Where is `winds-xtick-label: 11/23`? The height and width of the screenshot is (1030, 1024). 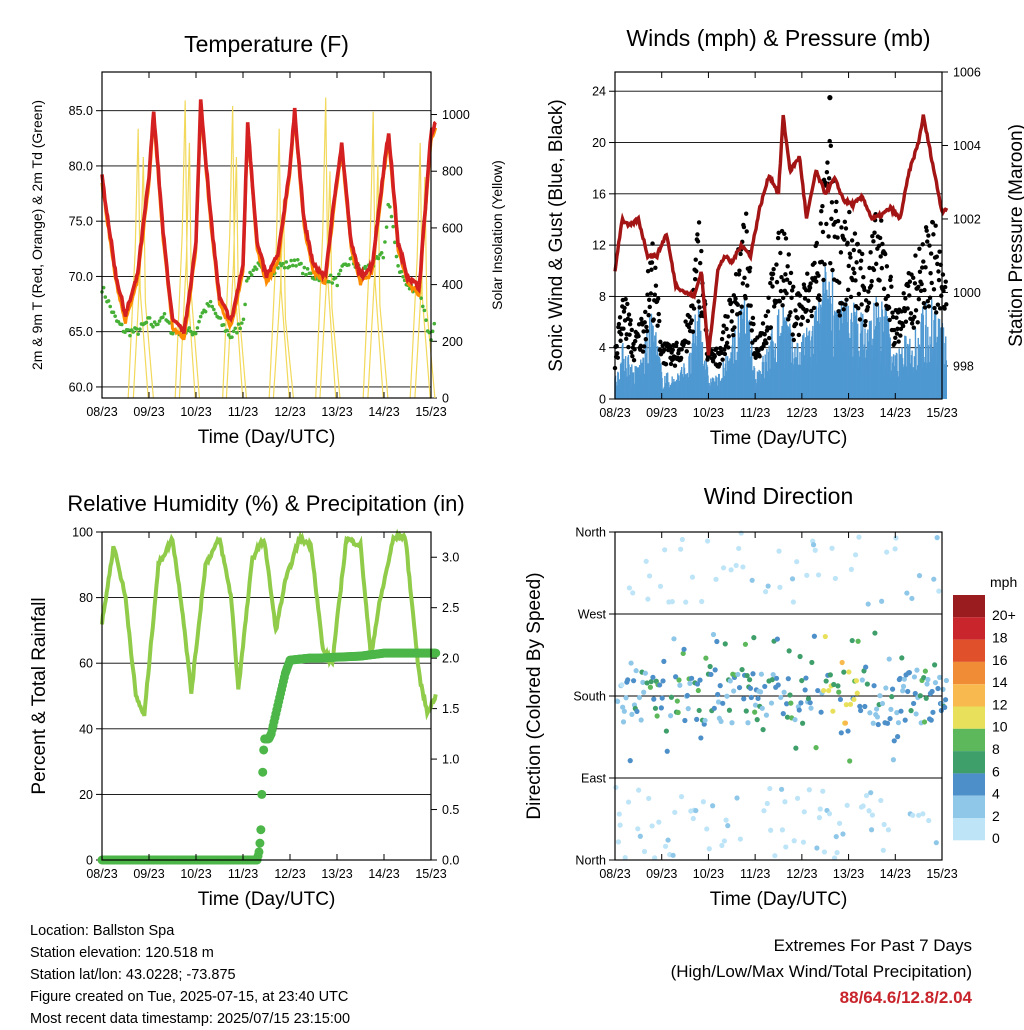 winds-xtick-label: 11/23 is located at coordinates (755, 413).